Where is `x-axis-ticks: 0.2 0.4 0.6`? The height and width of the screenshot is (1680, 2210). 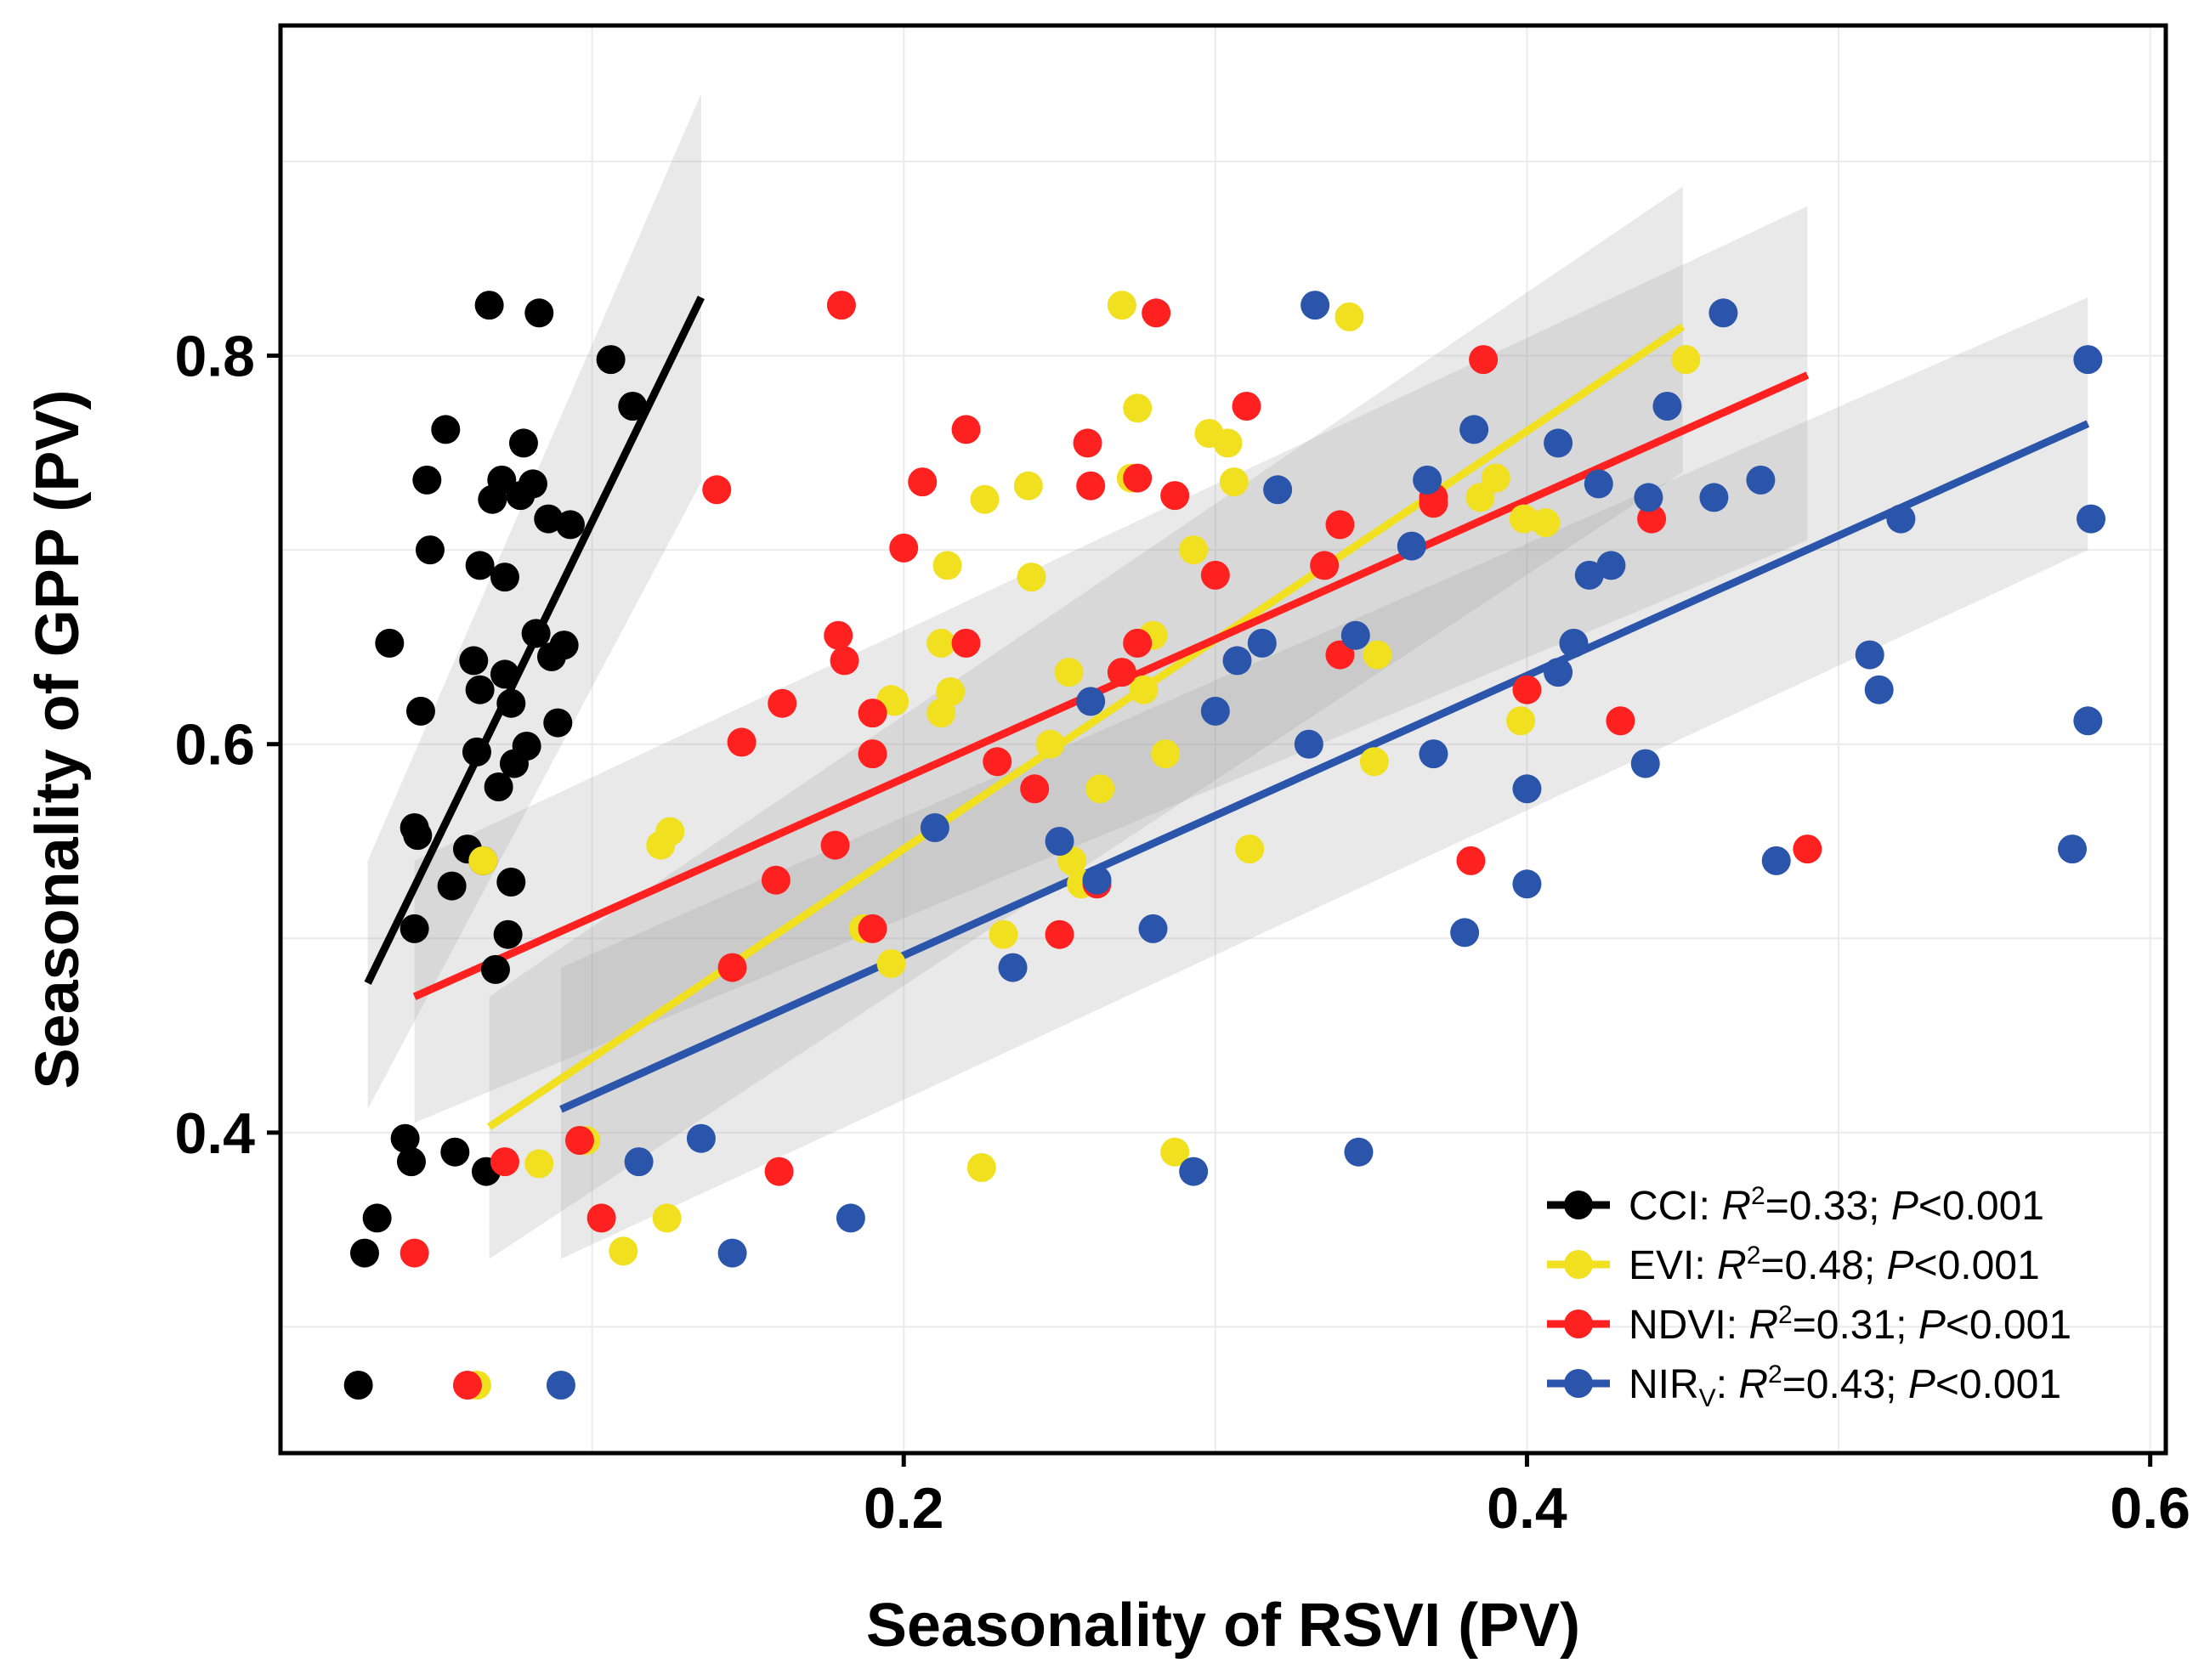 x-axis-ticks: 0.2 0.4 0.6 is located at coordinates (1527, 1497).